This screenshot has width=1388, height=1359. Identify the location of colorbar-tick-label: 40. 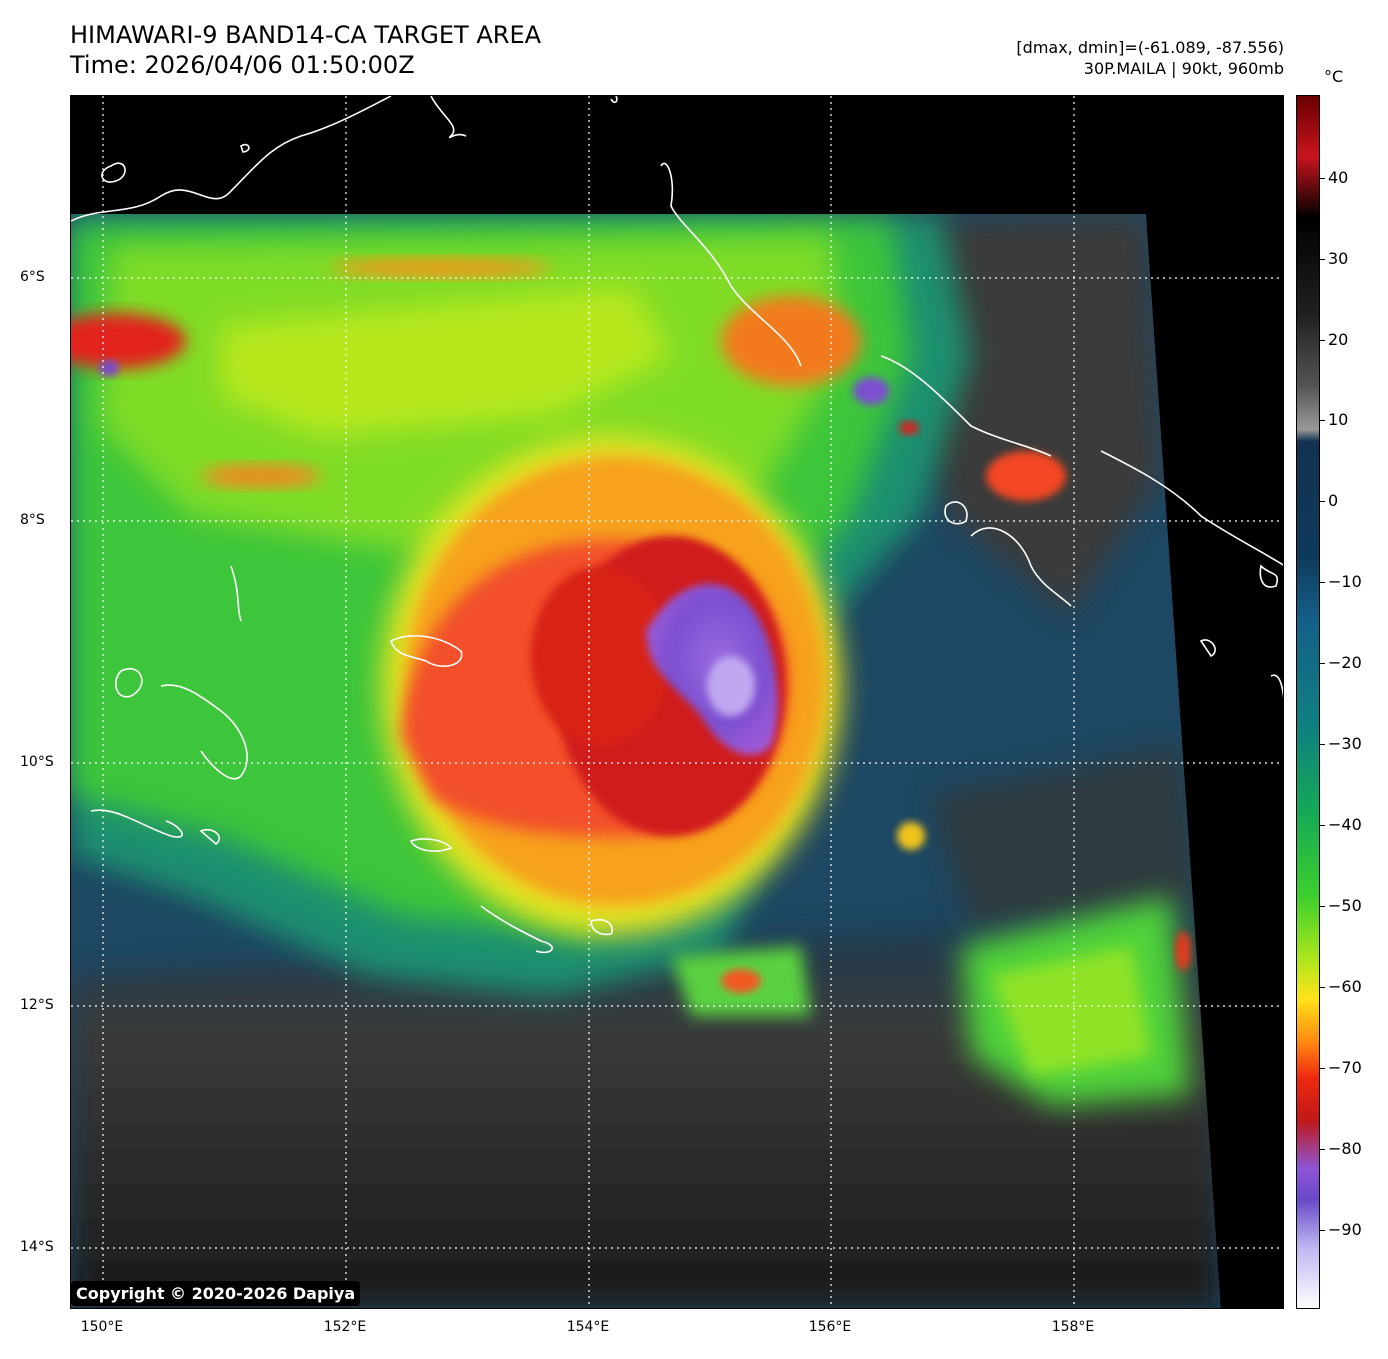
(1338, 177).